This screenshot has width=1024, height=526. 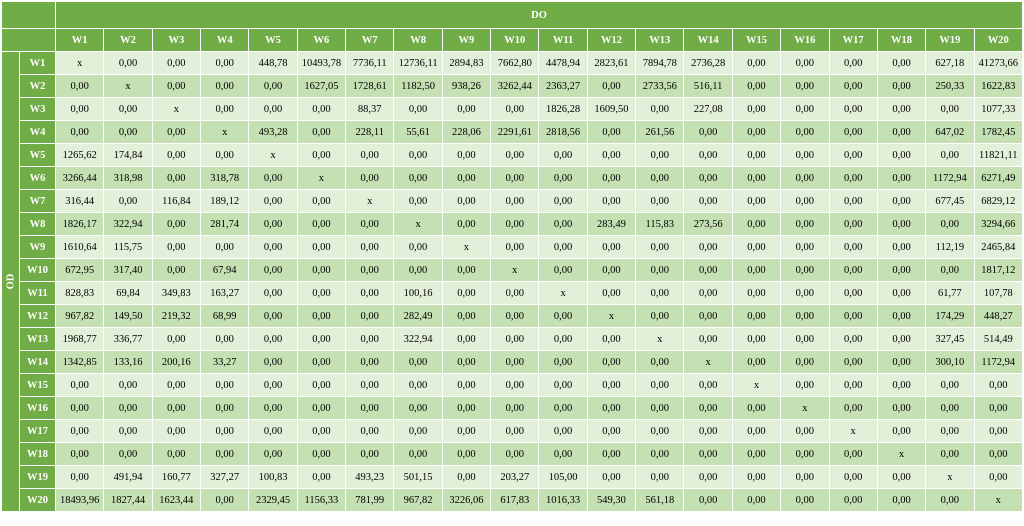 I want to click on column-header: W8, so click(x=418, y=40).